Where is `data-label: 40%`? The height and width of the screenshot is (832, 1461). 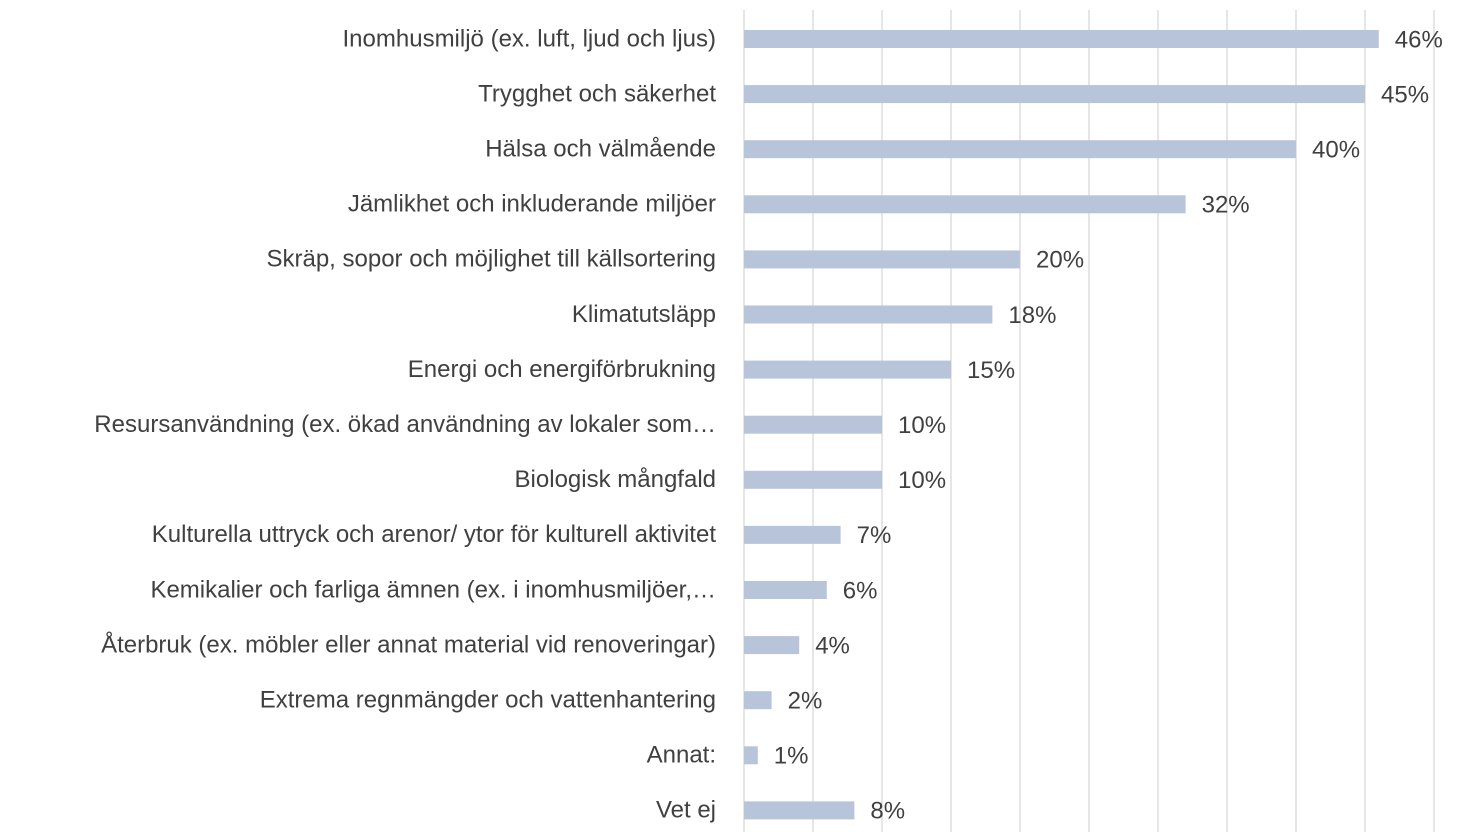 data-label: 40% is located at coordinates (1336, 150).